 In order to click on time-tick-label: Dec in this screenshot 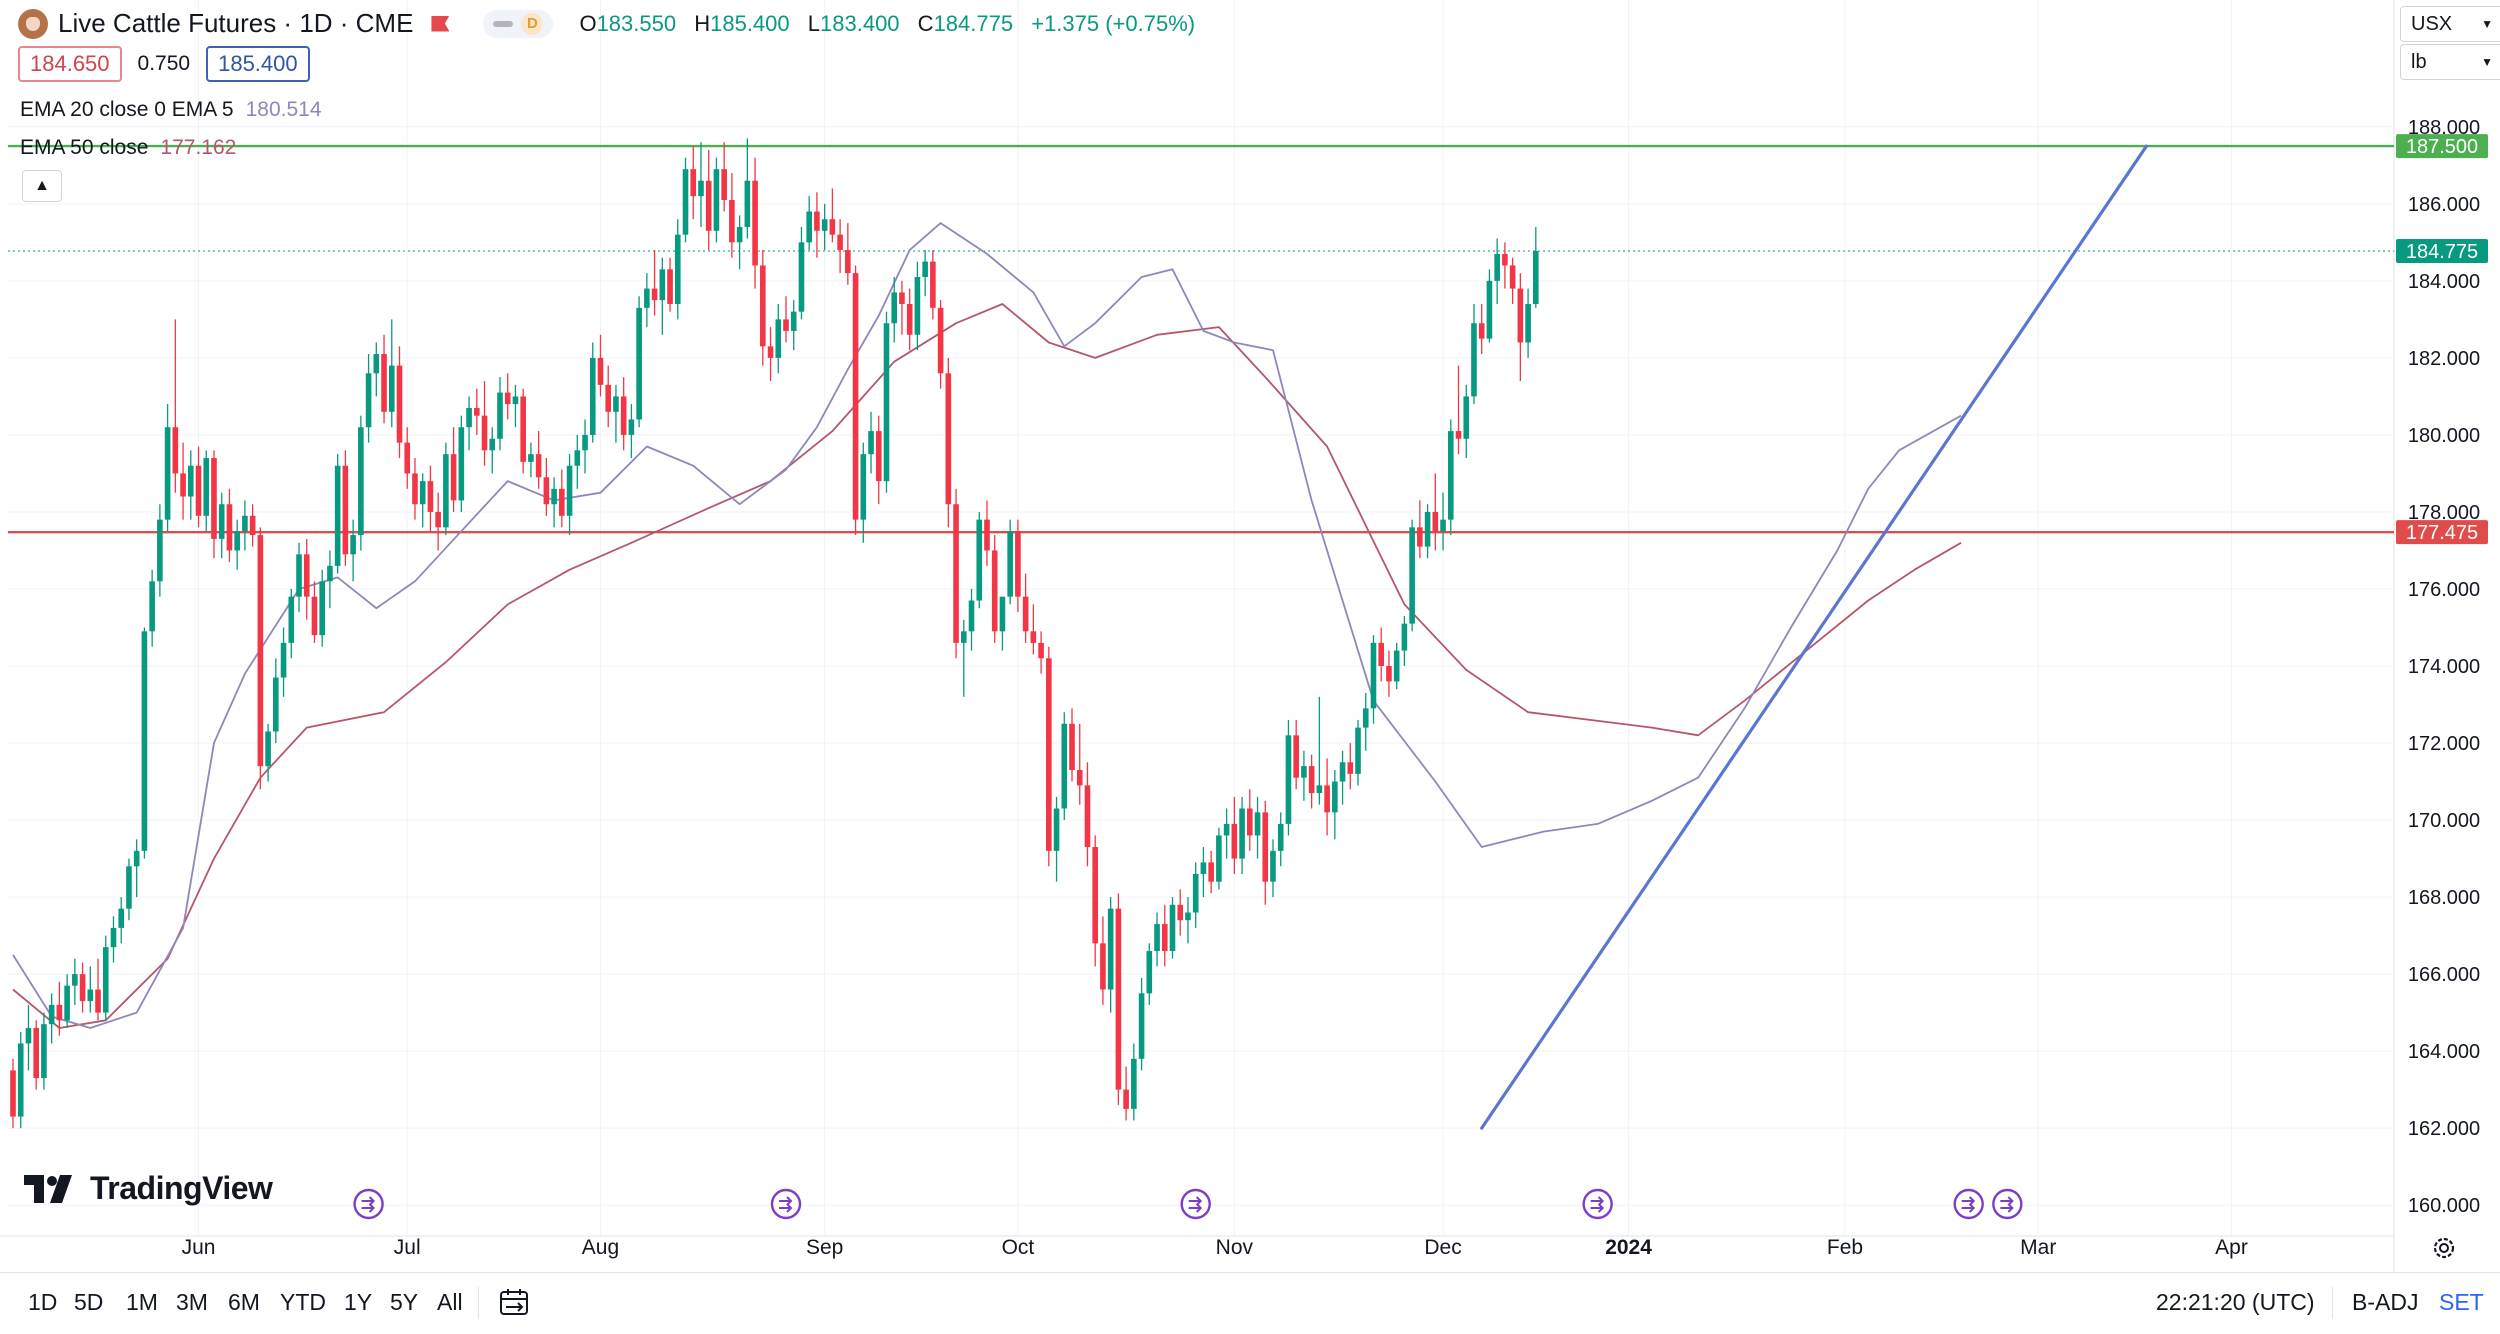, I will do `click(1442, 1247)`.